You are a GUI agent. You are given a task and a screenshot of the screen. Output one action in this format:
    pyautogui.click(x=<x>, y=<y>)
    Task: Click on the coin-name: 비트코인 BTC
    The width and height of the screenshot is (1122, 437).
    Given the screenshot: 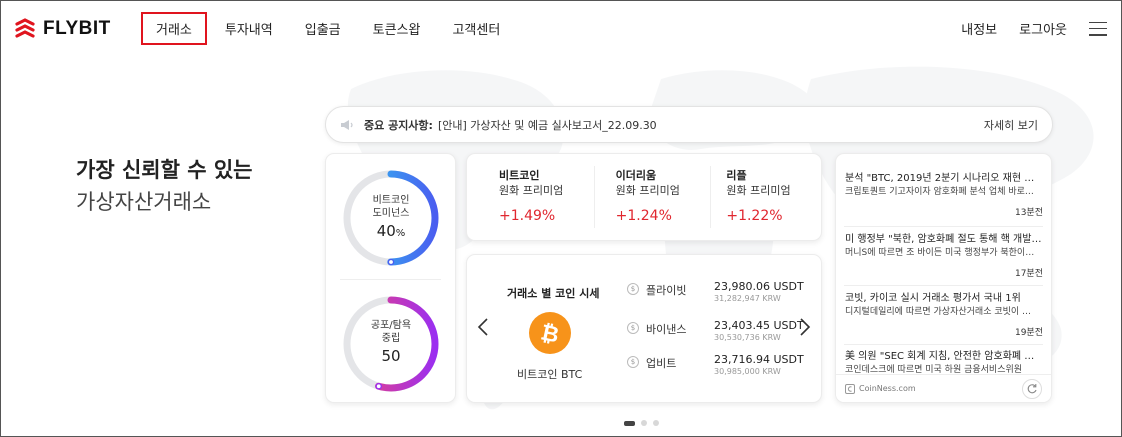 What is the action you would take?
    pyautogui.click(x=550, y=374)
    